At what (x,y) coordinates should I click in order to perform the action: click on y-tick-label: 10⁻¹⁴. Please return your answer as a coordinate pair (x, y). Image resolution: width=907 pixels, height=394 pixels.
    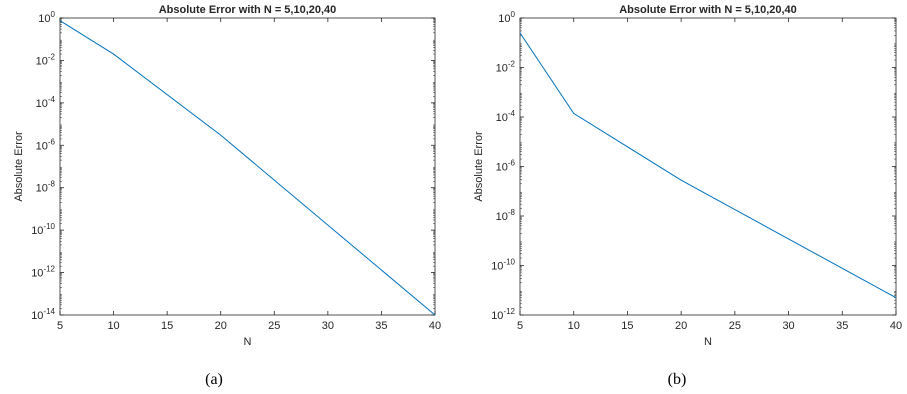
    Looking at the image, I should click on (43, 314).